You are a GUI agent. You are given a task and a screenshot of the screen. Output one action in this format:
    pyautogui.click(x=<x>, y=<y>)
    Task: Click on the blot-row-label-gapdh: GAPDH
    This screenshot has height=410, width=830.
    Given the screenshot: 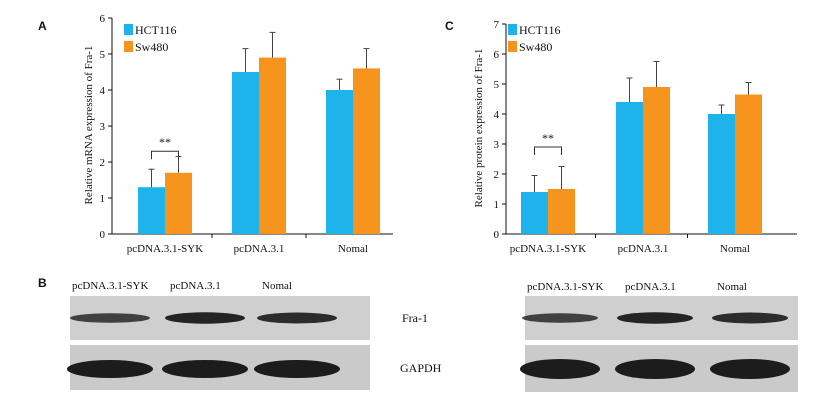 What is the action you would take?
    pyautogui.click(x=421, y=368)
    